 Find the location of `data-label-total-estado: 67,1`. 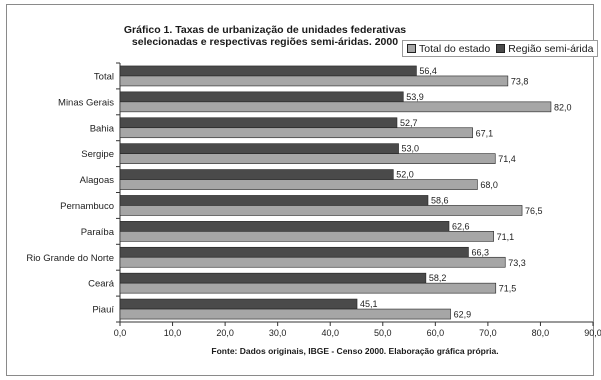

data-label-total-estado: 67,1 is located at coordinates (485, 133).